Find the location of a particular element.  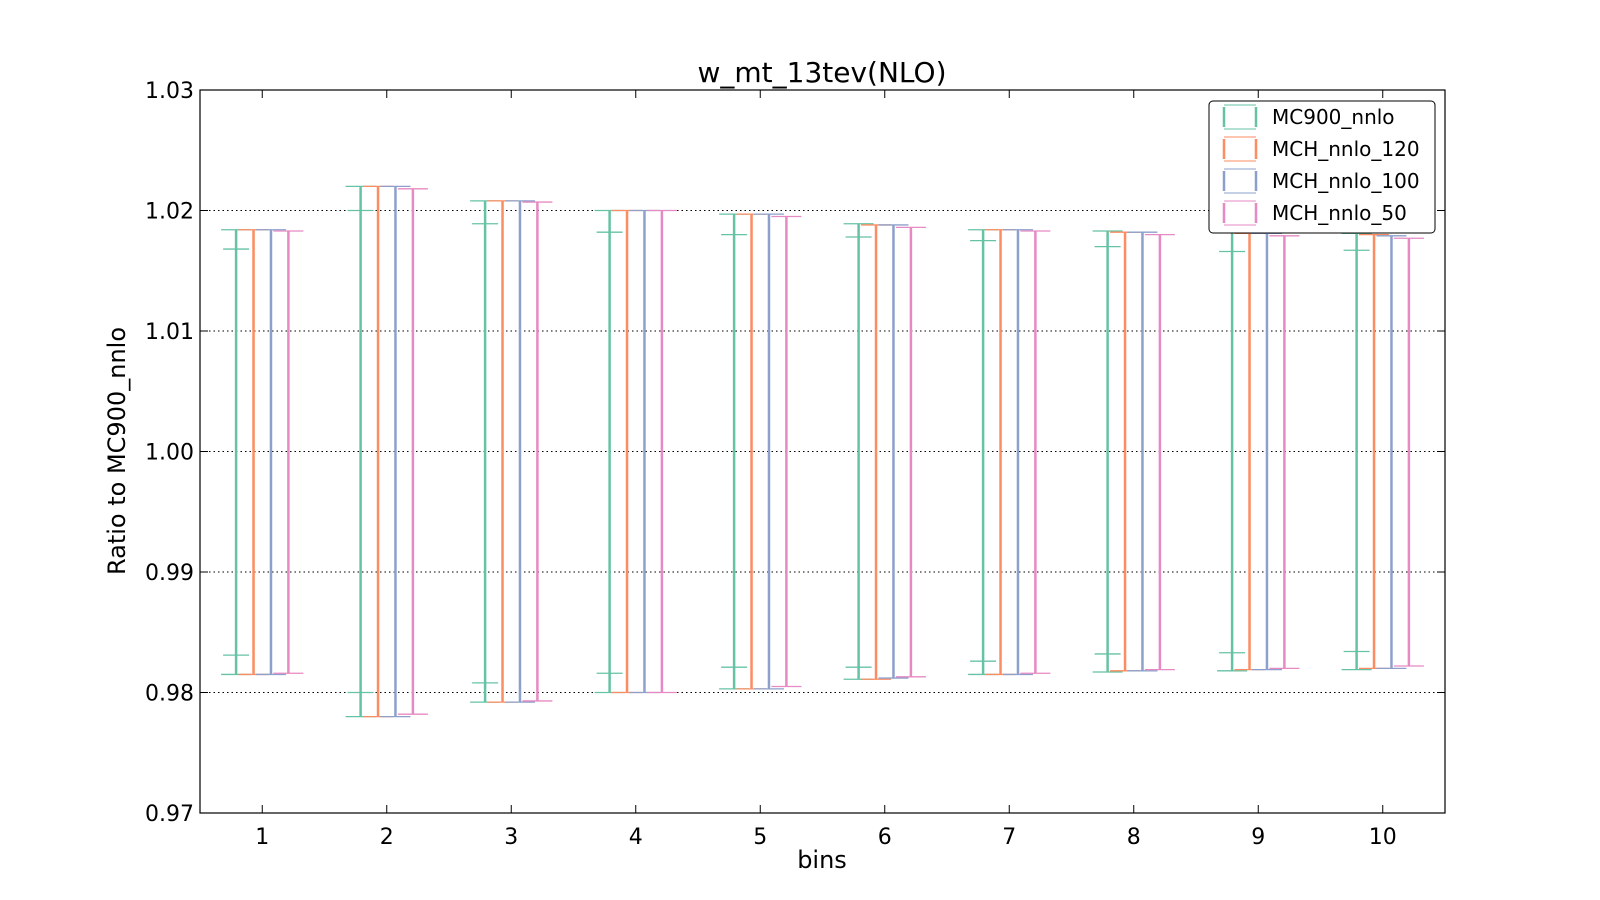

y-tick-label: 0.99 is located at coordinates (169, 573).